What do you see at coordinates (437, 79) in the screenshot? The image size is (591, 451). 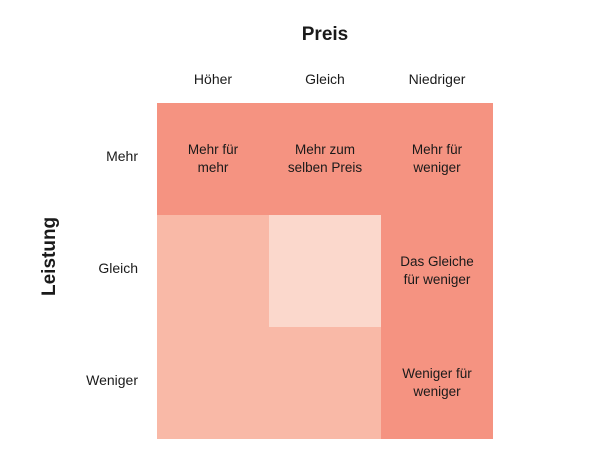 I see `column-header-lower: Niedriger` at bounding box center [437, 79].